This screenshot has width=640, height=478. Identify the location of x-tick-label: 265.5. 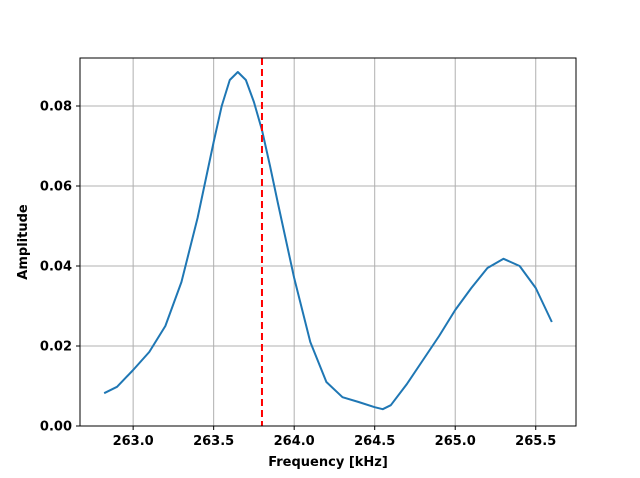
(535, 441).